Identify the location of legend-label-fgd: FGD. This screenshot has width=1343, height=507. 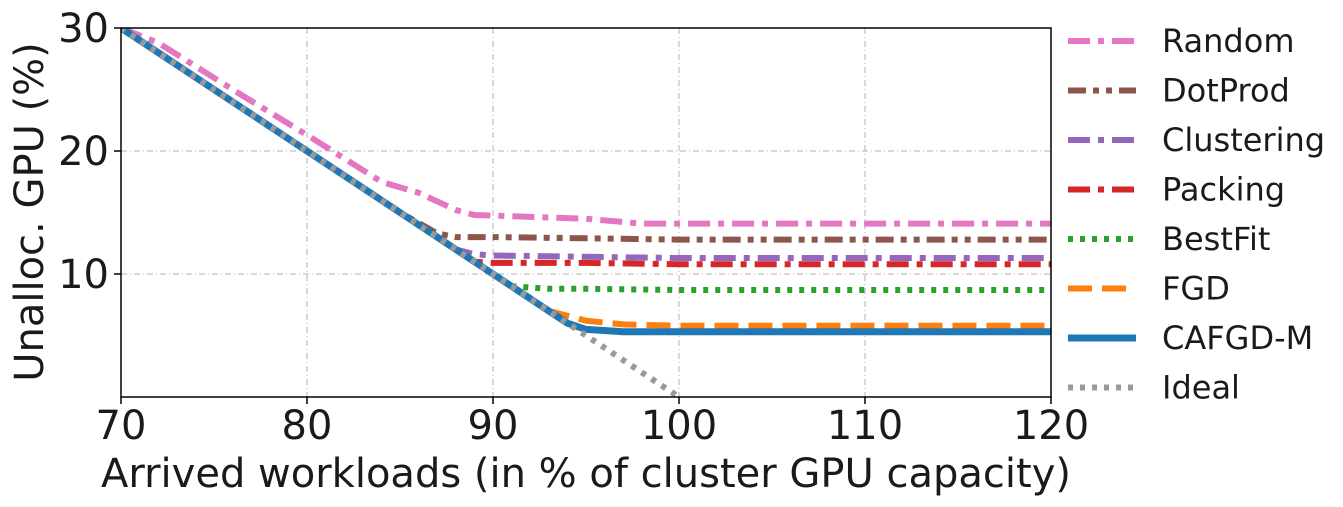
(1196, 289).